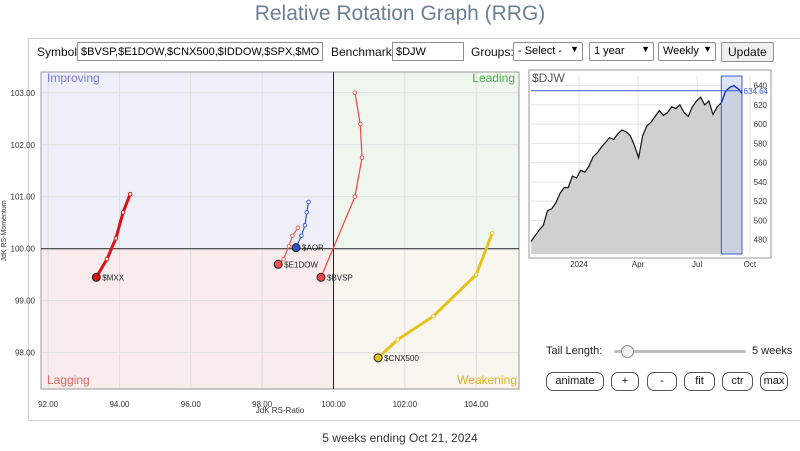 This screenshot has width=800, height=451. I want to click on period-select: 1 year ▼, so click(621, 51).